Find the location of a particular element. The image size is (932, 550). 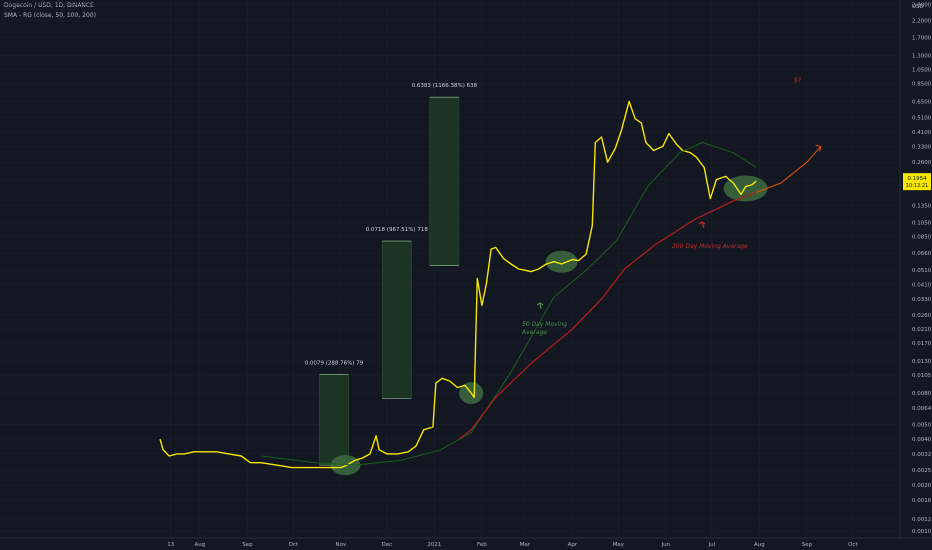

price-tick-label: 0.0020 is located at coordinates (922, 486).